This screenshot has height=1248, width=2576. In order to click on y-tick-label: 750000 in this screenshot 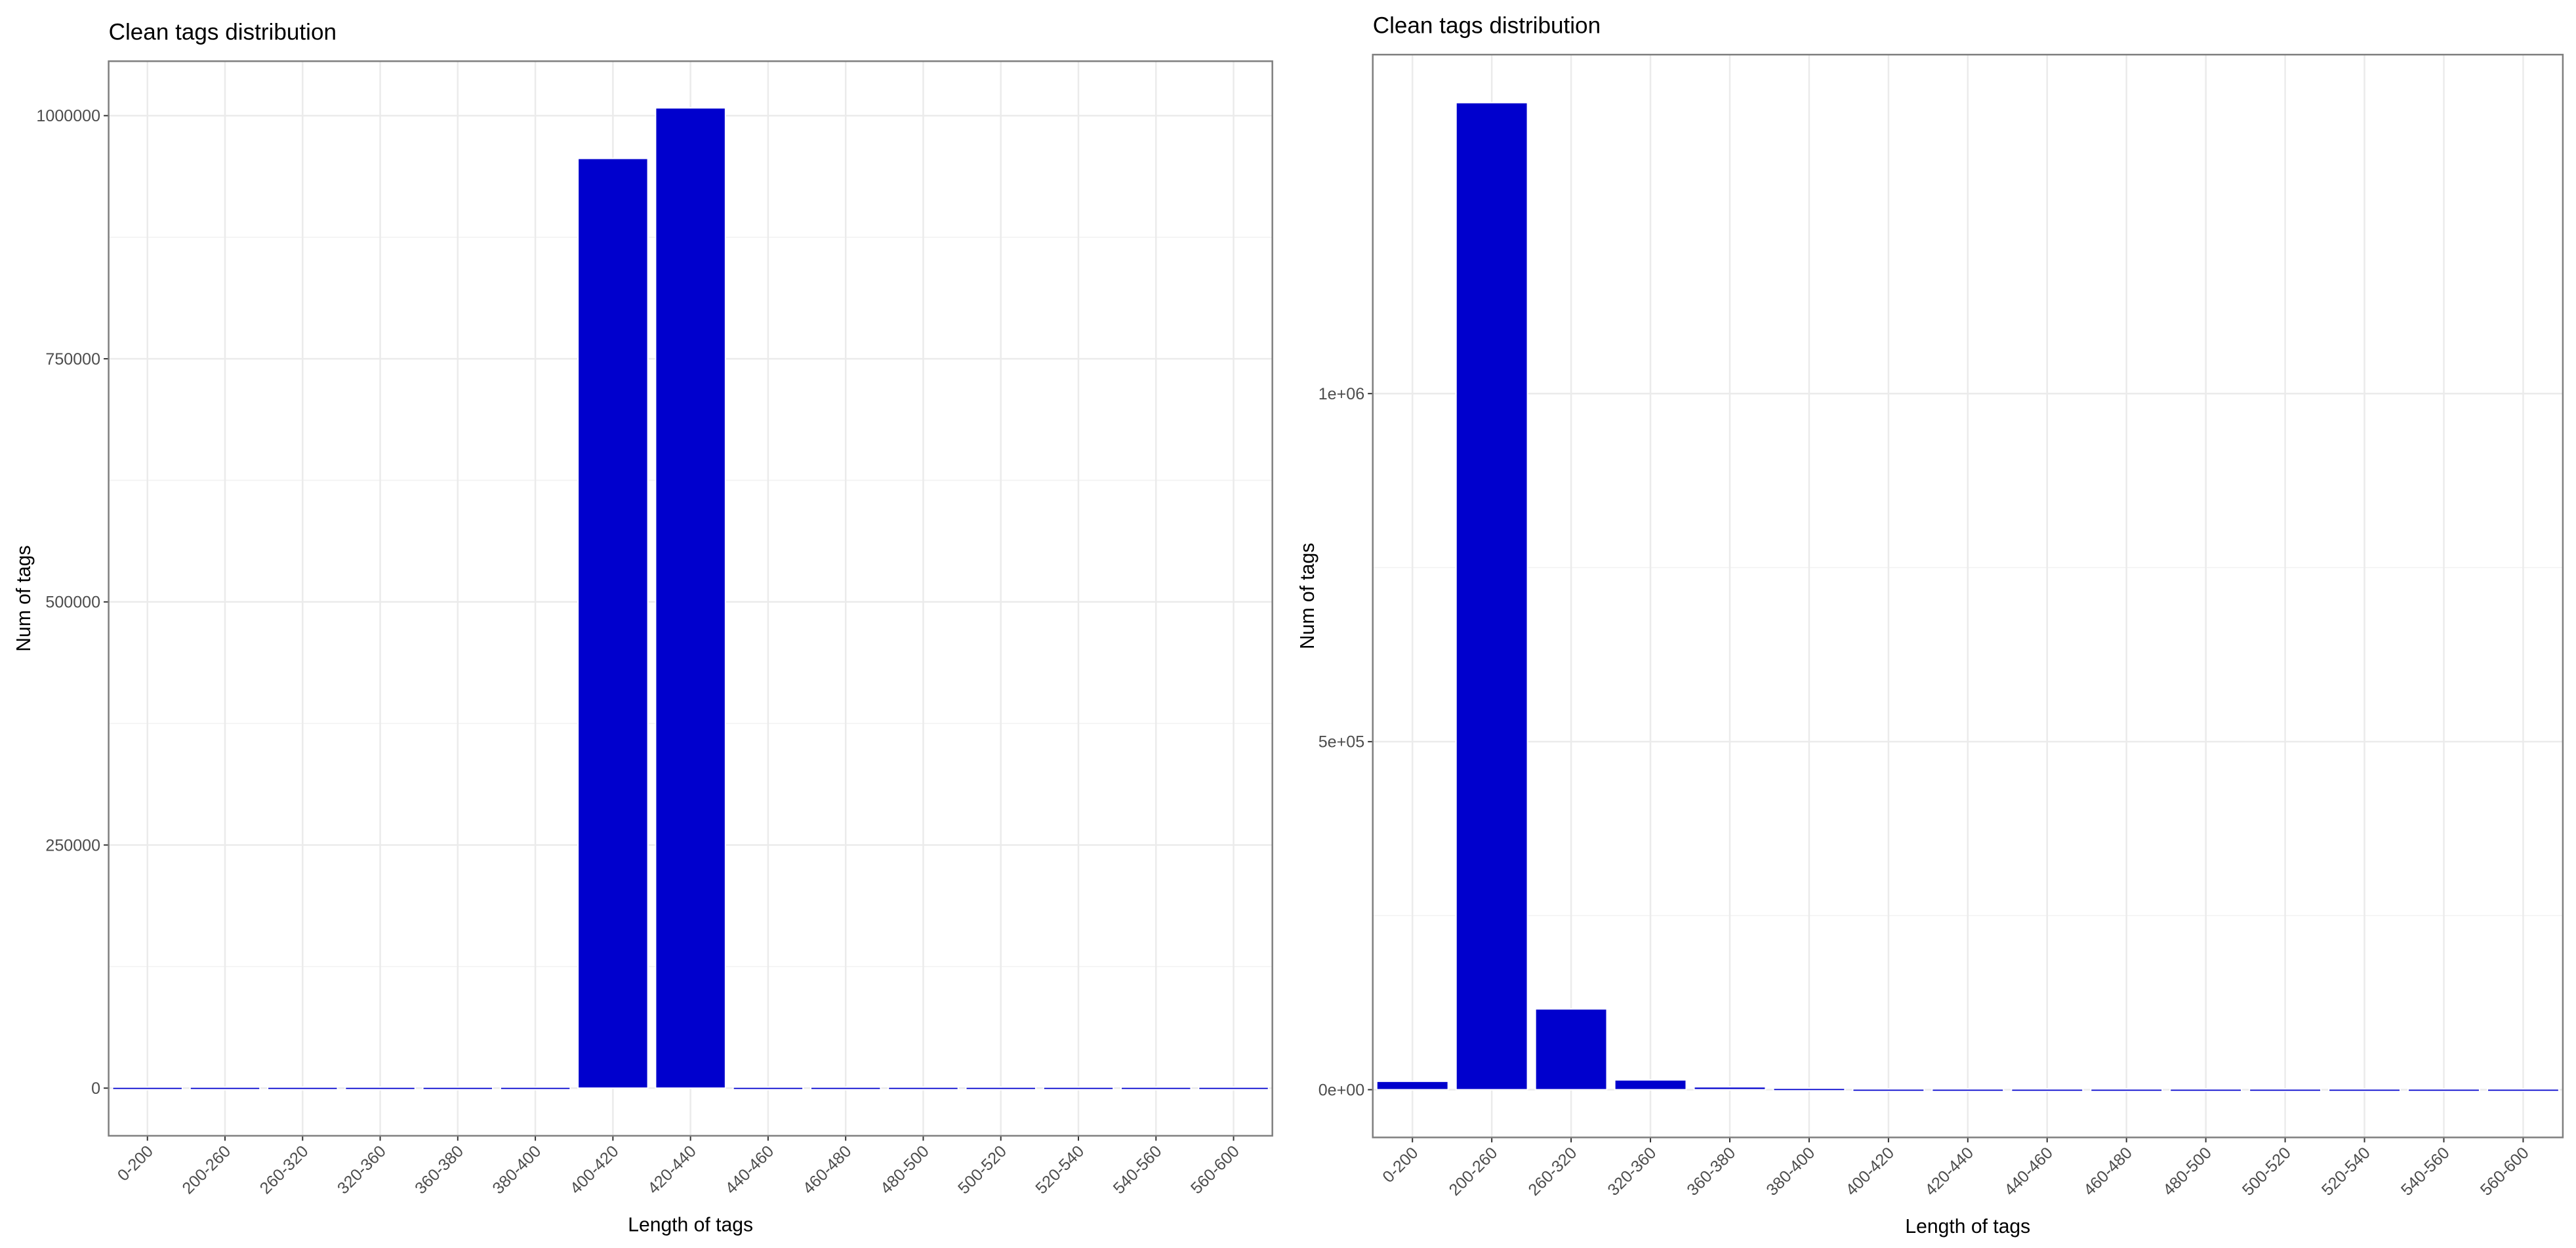, I will do `click(72, 359)`.